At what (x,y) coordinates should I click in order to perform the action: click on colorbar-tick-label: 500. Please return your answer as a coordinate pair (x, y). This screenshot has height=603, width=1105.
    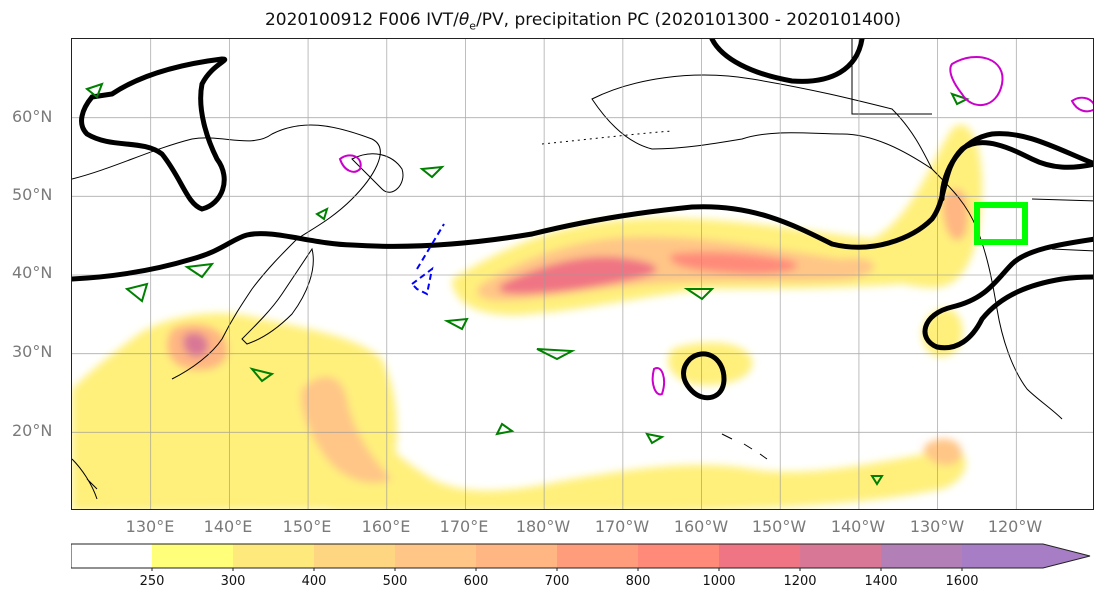
    Looking at the image, I should click on (395, 581).